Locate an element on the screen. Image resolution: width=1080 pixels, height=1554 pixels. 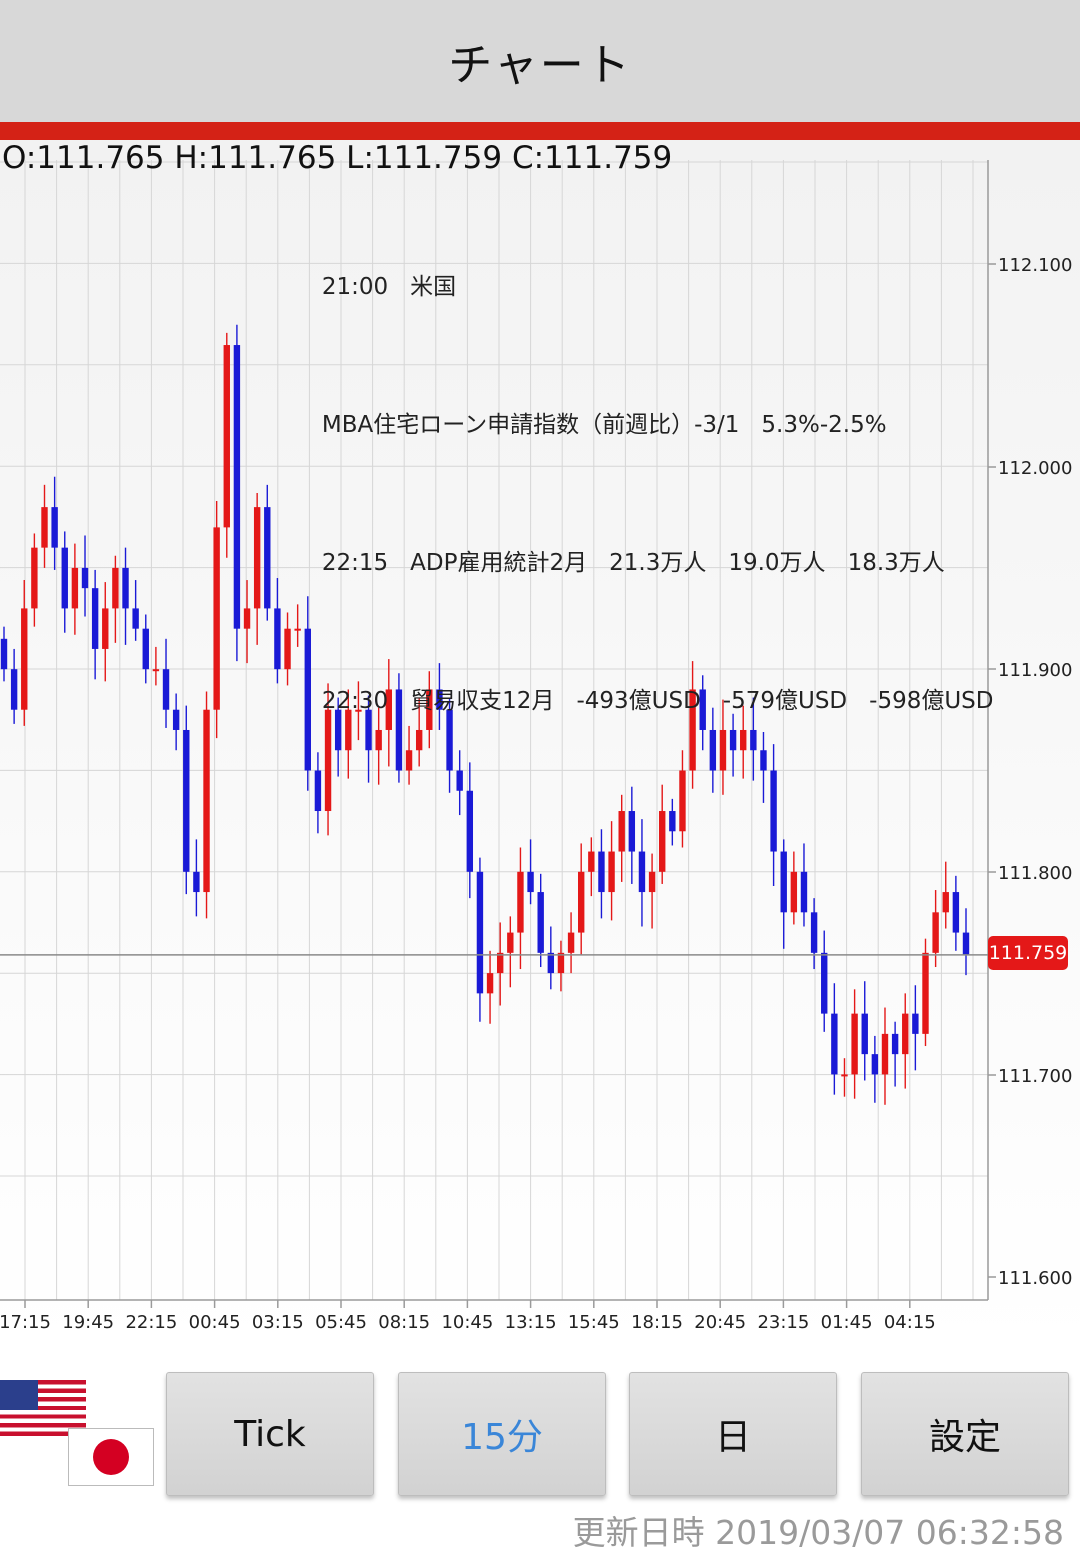
x-tick-label: 15:45 is located at coordinates (594, 1322).